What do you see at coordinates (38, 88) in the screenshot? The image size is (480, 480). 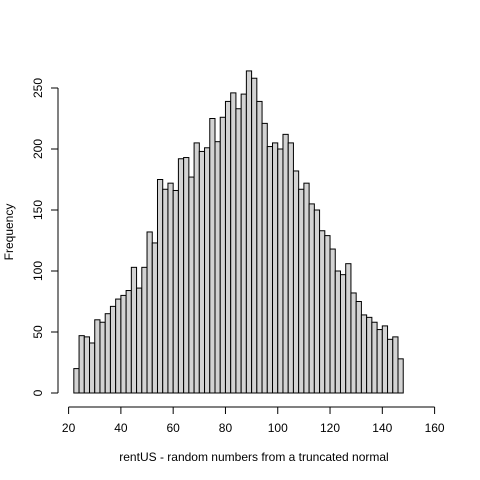 I see `y-tick-label: 250` at bounding box center [38, 88].